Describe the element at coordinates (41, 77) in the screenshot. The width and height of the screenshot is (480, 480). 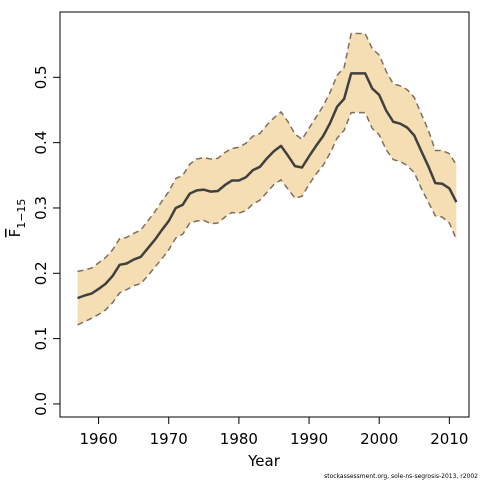
I see `y-tick-label: 0.5` at that location.